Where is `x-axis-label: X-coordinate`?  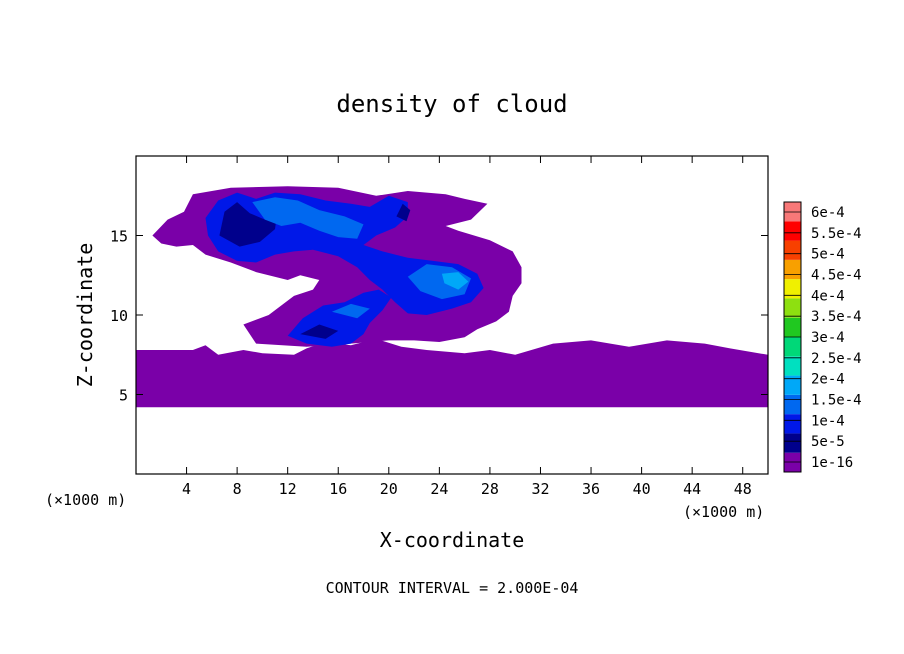
x-axis-label: X-coordinate is located at coordinates (452, 540).